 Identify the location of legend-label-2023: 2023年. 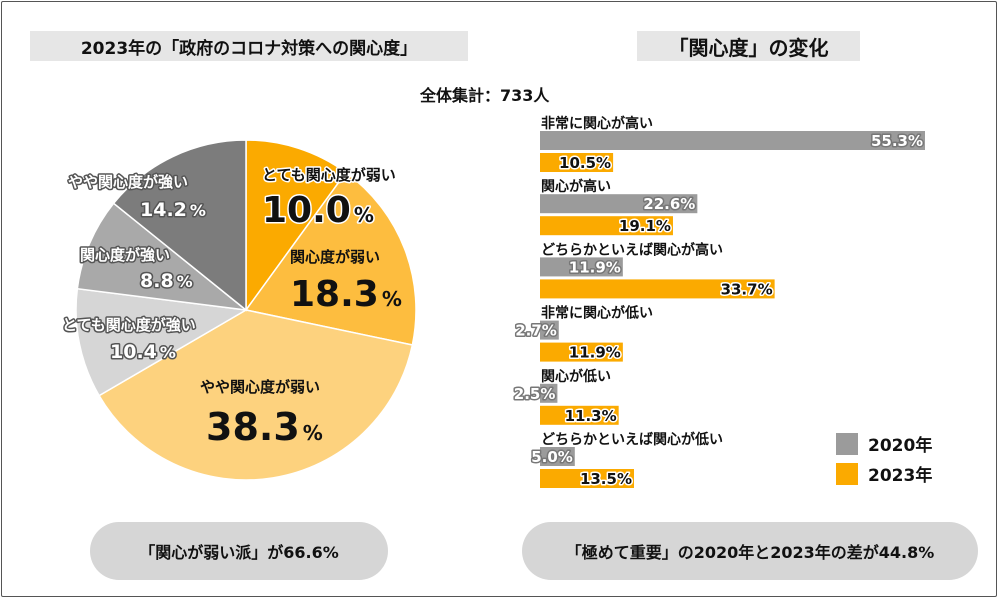
(900, 476).